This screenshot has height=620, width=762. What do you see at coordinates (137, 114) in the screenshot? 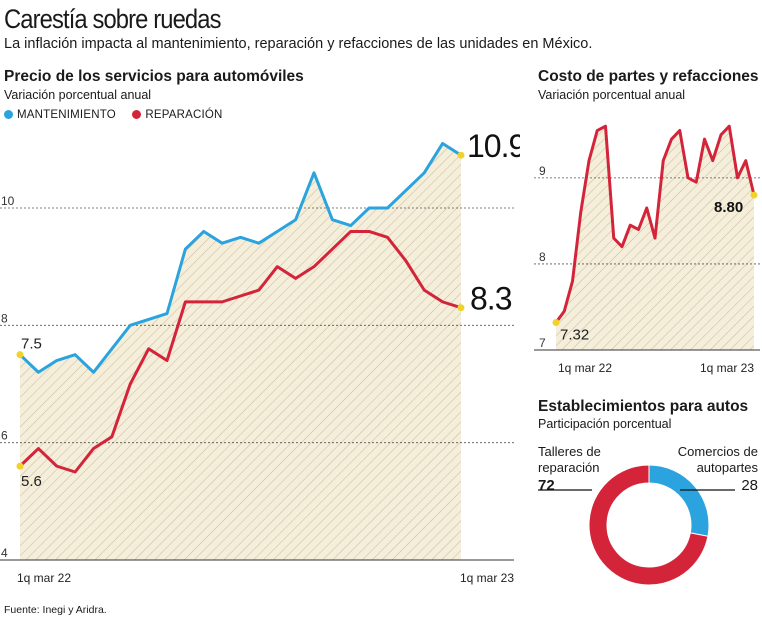
I see `legend-dot-red` at bounding box center [137, 114].